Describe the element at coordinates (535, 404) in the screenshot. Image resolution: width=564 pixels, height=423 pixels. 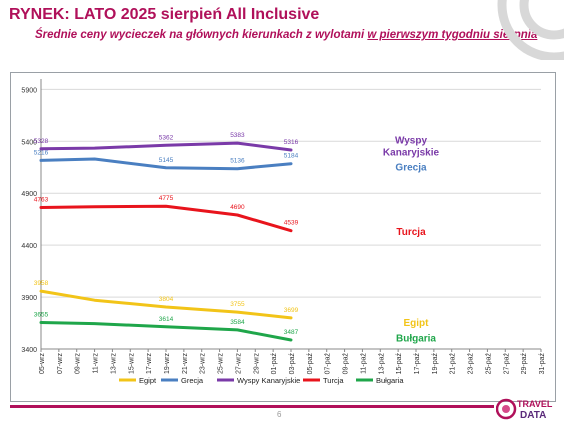
I see `logo-text-travel: TRAVEL` at that location.